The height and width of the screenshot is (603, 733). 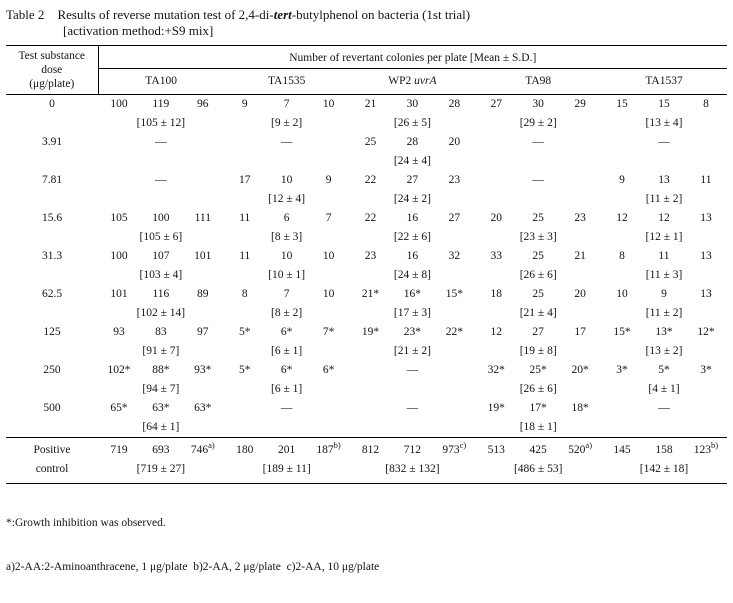 What do you see at coordinates (412, 294) in the screenshot?
I see `plate-count-cell: 16*` at bounding box center [412, 294].